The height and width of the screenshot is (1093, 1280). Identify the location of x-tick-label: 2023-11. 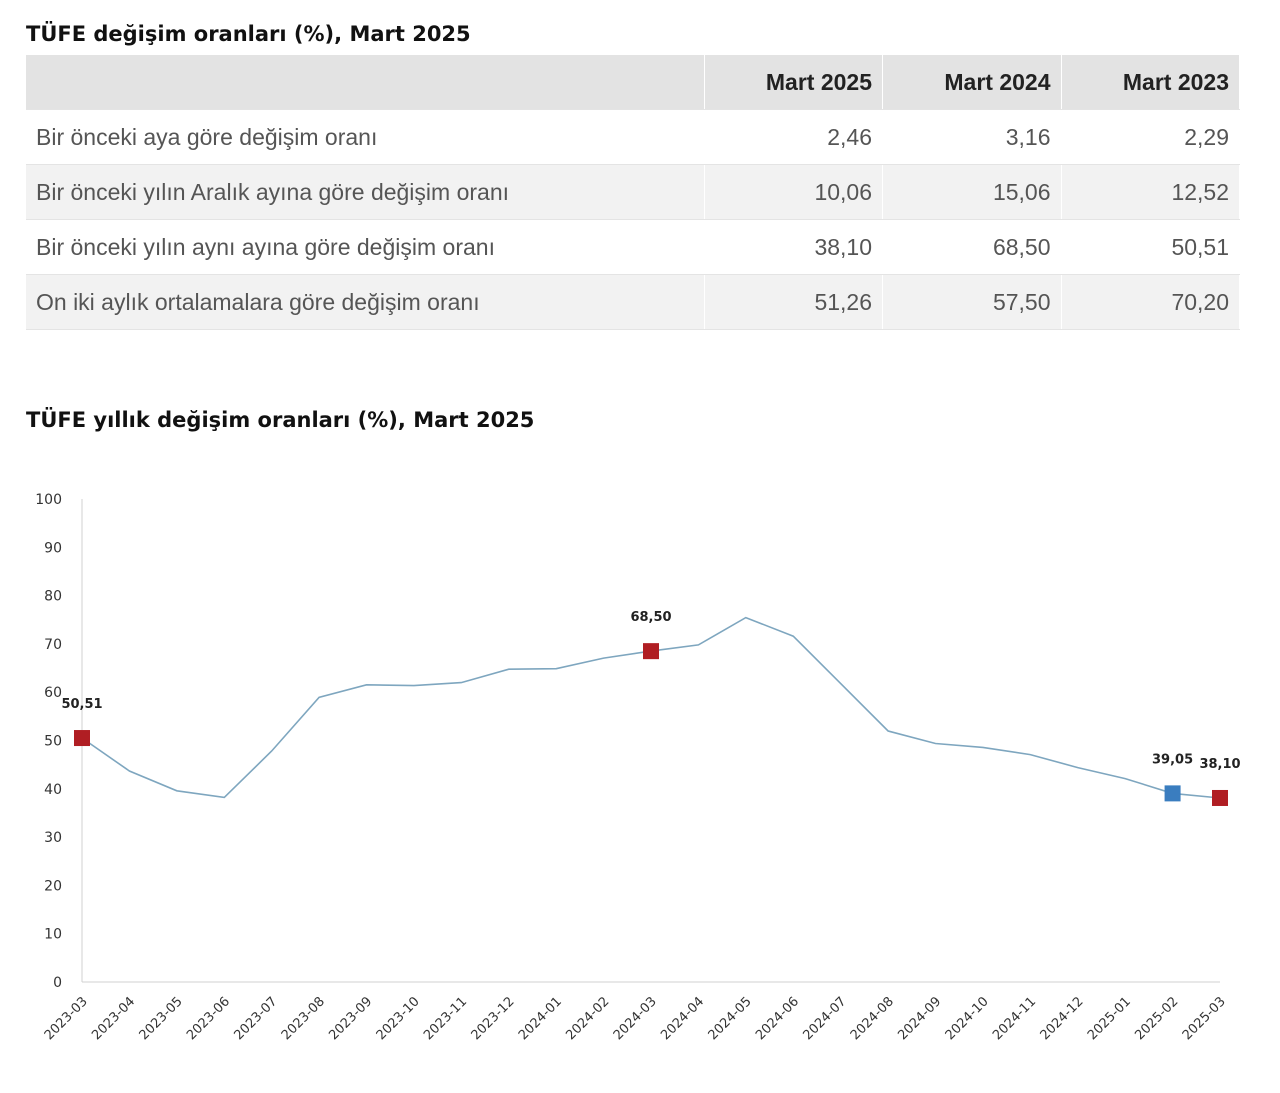
(445, 1018).